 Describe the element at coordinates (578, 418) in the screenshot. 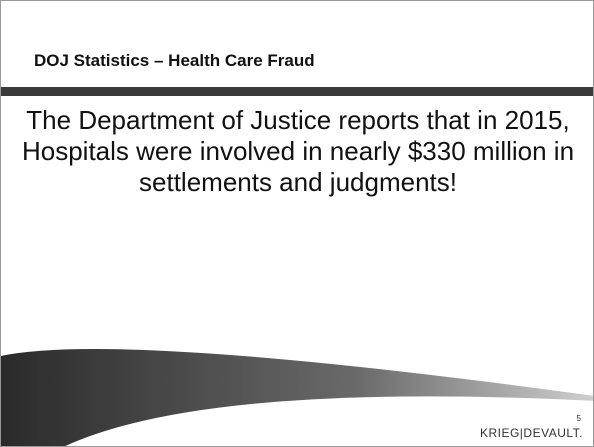

I see `page-number: 5` at that location.